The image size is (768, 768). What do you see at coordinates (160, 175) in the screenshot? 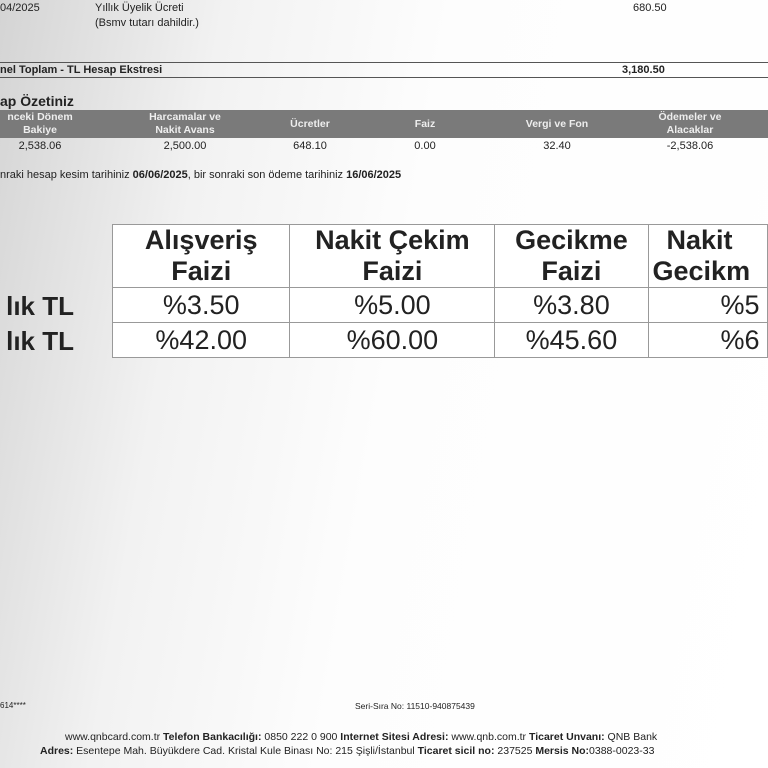
I see `cut-date: 06/06/2025` at bounding box center [160, 175].